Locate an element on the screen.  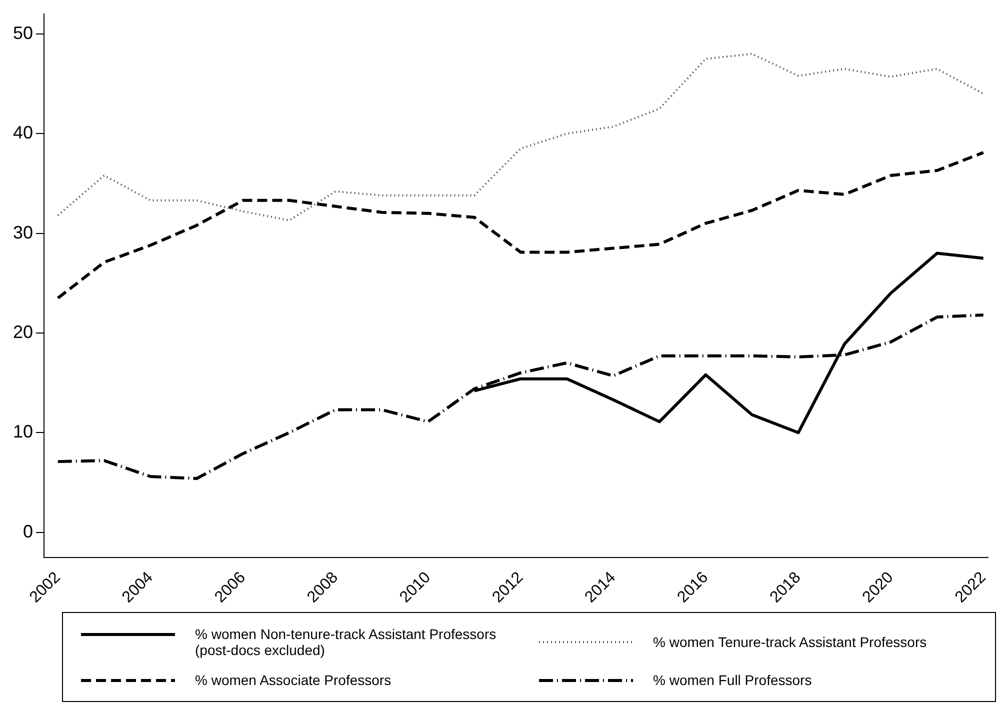
y-tick-label: 30 is located at coordinates (23, 232).